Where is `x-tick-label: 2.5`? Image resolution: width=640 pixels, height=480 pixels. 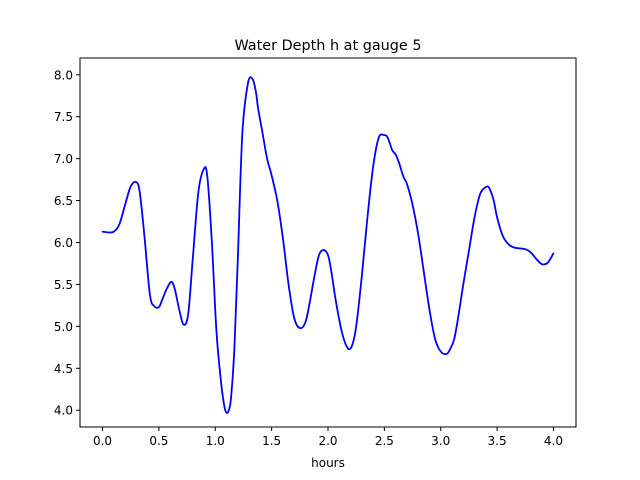 x-tick-label: 2.5 is located at coordinates (384, 441).